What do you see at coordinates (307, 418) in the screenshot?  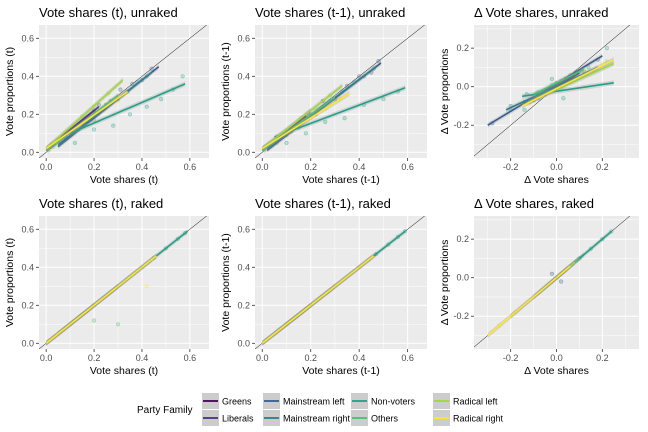 I see `legend-item: Mainstream right` at bounding box center [307, 418].